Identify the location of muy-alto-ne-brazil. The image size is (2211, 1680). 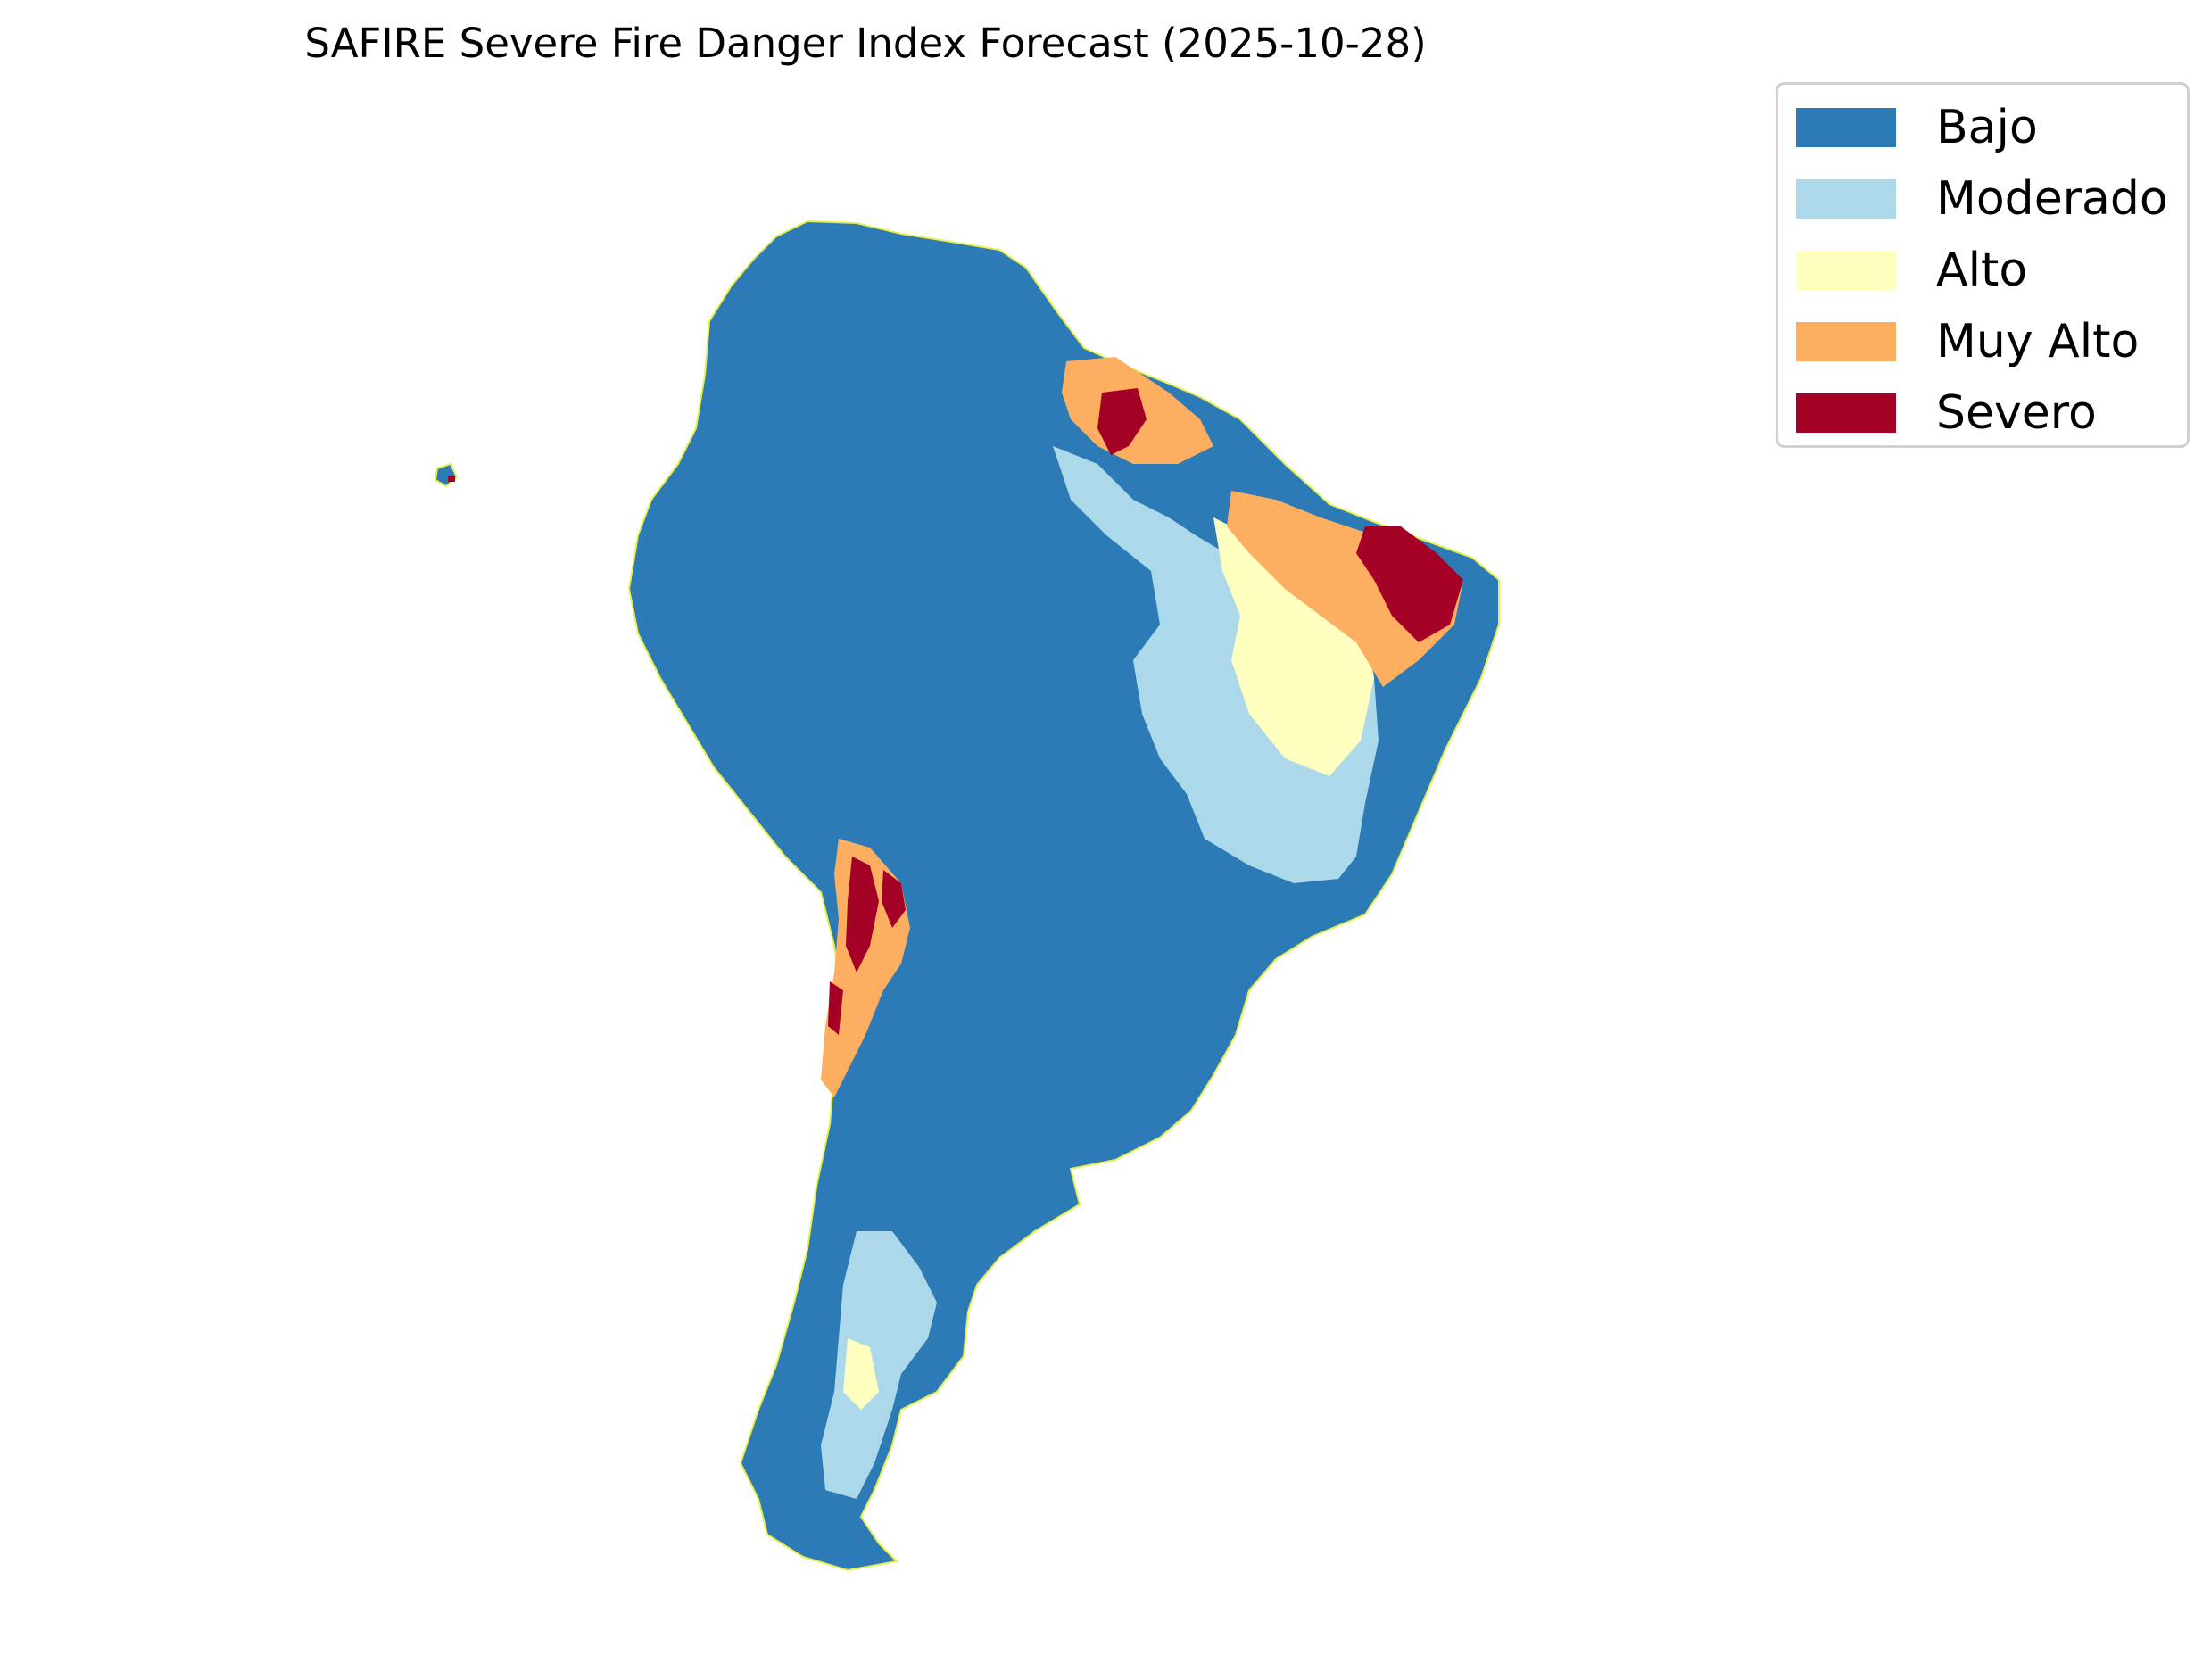
(1345, 589).